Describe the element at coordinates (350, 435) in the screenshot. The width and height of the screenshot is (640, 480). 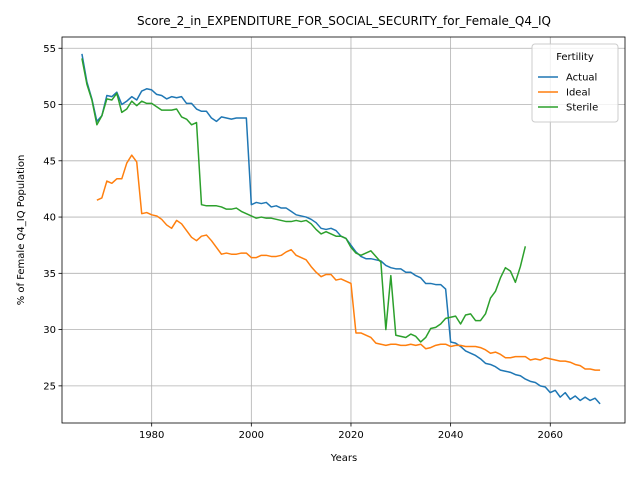
I see `x-tick-label: 2020` at that location.